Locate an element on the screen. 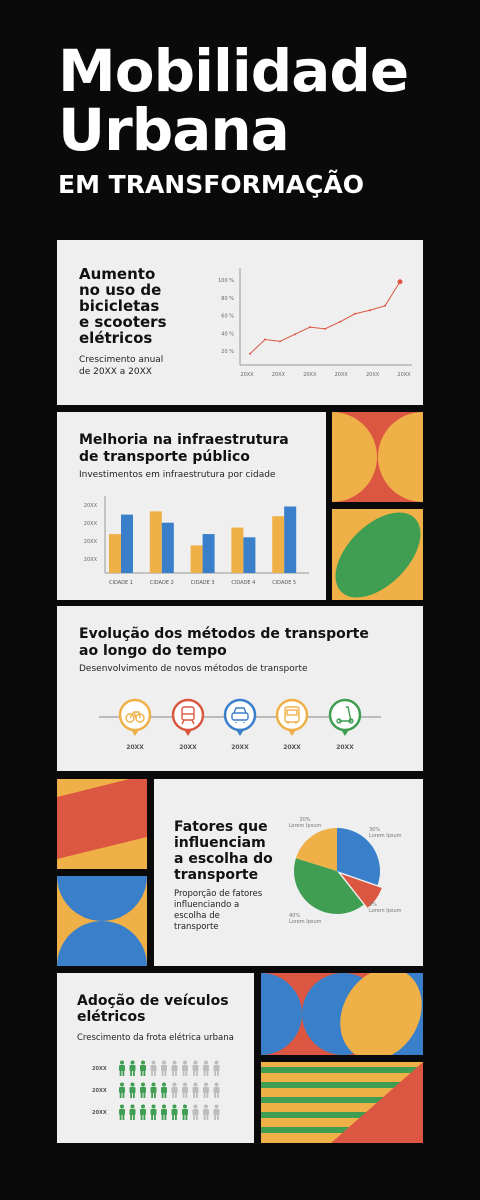 This screenshot has height=1200, width=480. evolution-title-line: Evolução dos métodos de transporte is located at coordinates (224, 634).